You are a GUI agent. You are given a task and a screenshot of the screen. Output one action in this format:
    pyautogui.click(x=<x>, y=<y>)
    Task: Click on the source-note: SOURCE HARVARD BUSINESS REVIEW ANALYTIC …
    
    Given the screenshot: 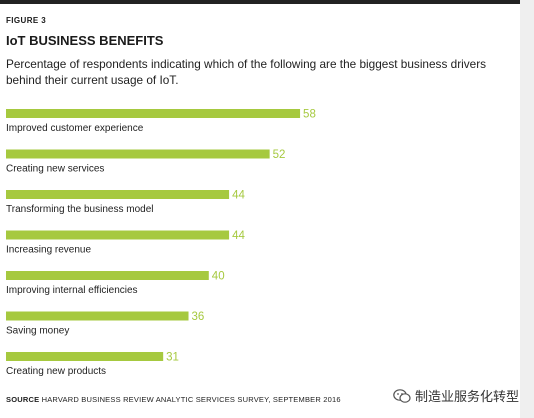 What is the action you would take?
    pyautogui.click(x=173, y=399)
    